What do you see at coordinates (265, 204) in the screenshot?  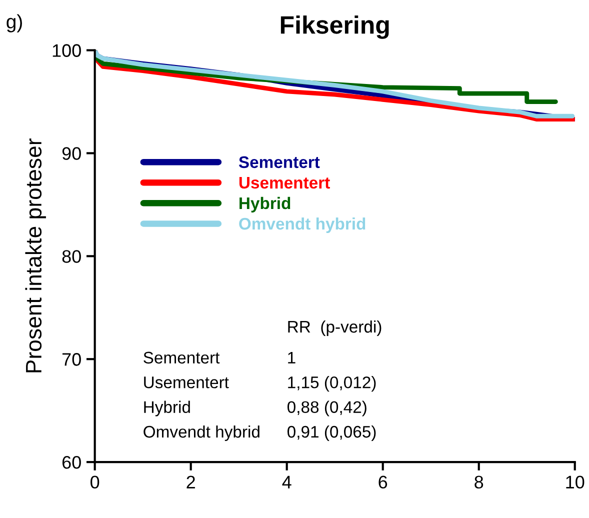 I see `legend-label: Hybrid` at bounding box center [265, 204].